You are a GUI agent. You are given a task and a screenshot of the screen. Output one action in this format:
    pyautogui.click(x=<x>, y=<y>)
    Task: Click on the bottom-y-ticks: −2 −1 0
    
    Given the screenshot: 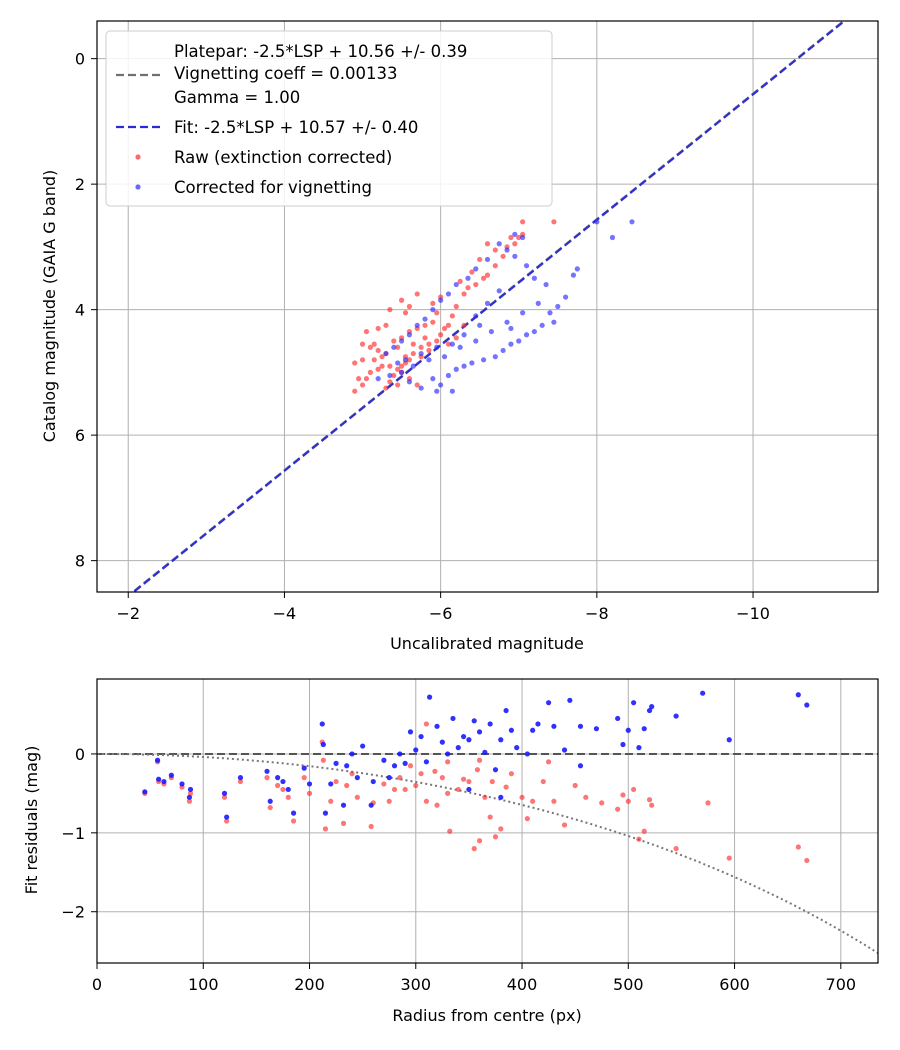 What is the action you would take?
    pyautogui.click(x=79, y=833)
    